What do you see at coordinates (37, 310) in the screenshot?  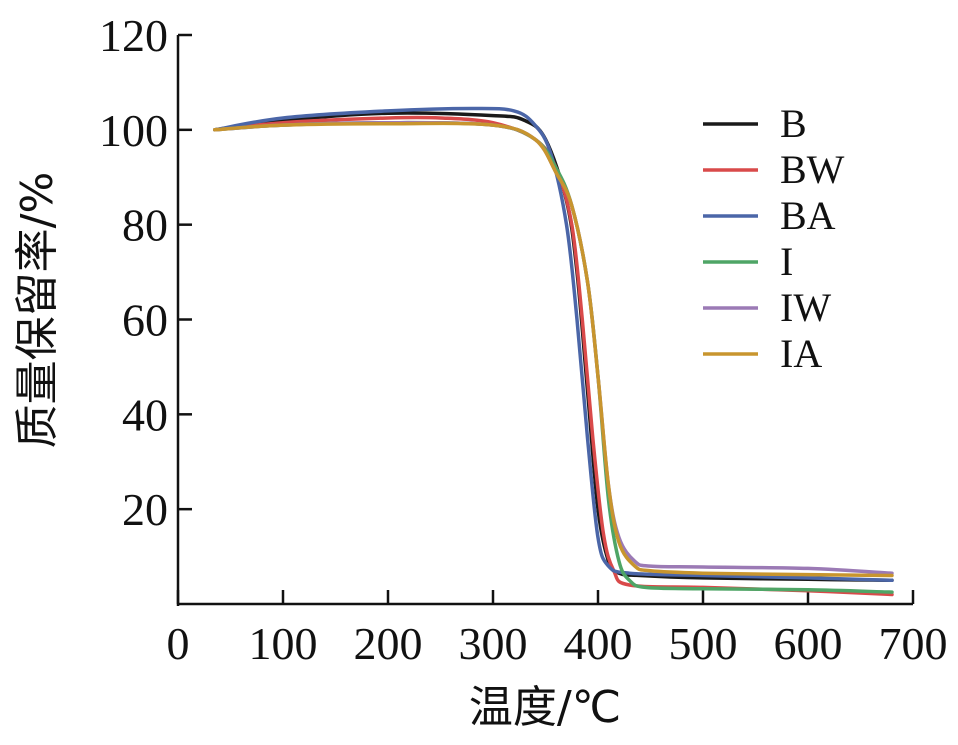 I see `y-axis-title: 质量保留率/%` at bounding box center [37, 310].